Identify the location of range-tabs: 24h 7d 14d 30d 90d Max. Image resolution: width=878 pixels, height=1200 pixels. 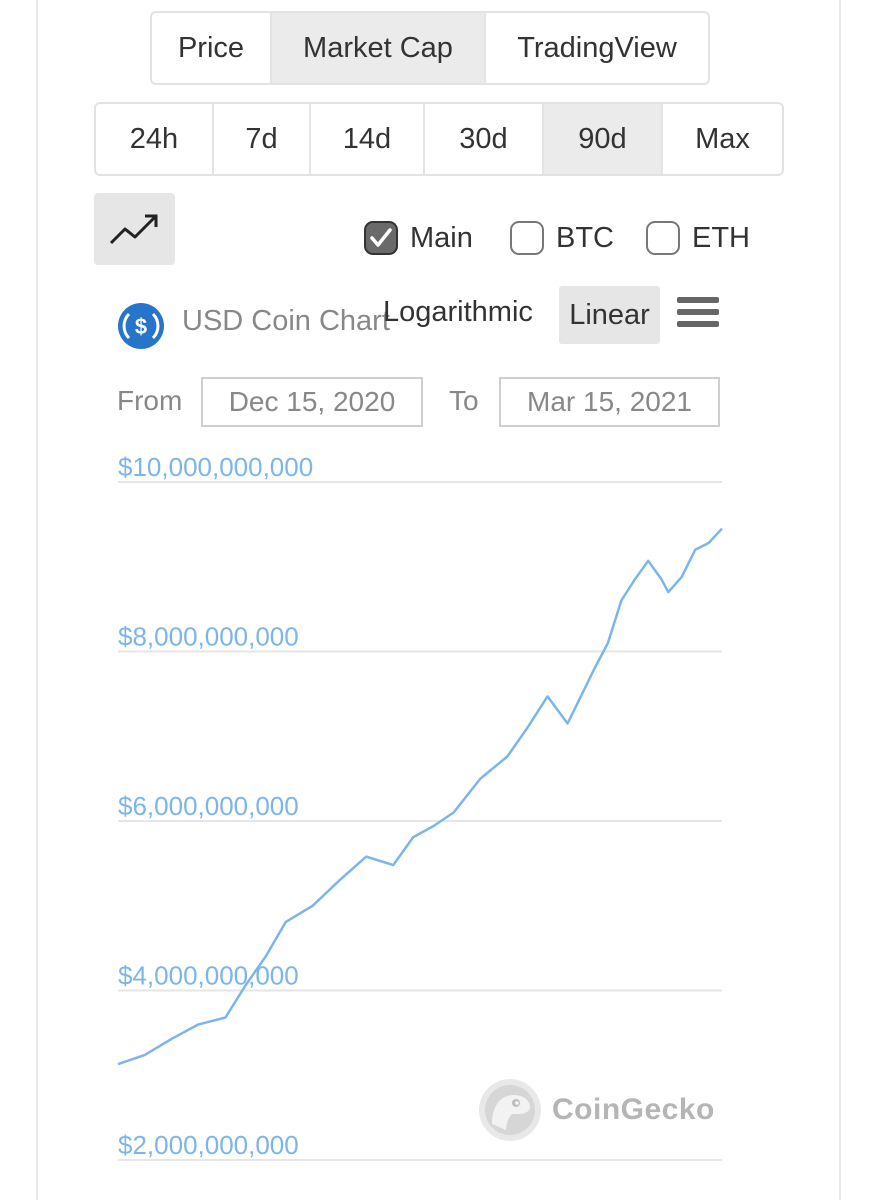
(439, 139).